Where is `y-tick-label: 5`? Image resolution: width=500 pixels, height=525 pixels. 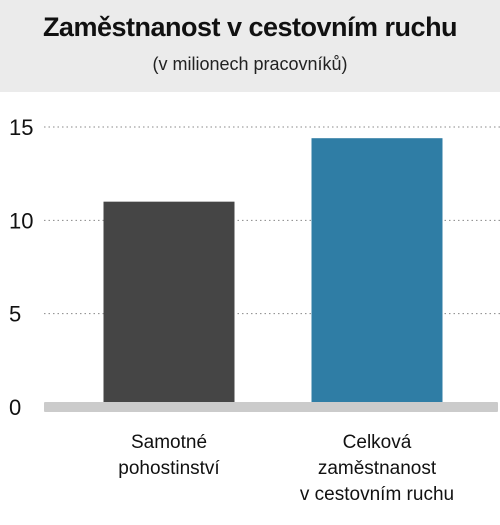
y-tick-label: 5 is located at coordinates (15, 314).